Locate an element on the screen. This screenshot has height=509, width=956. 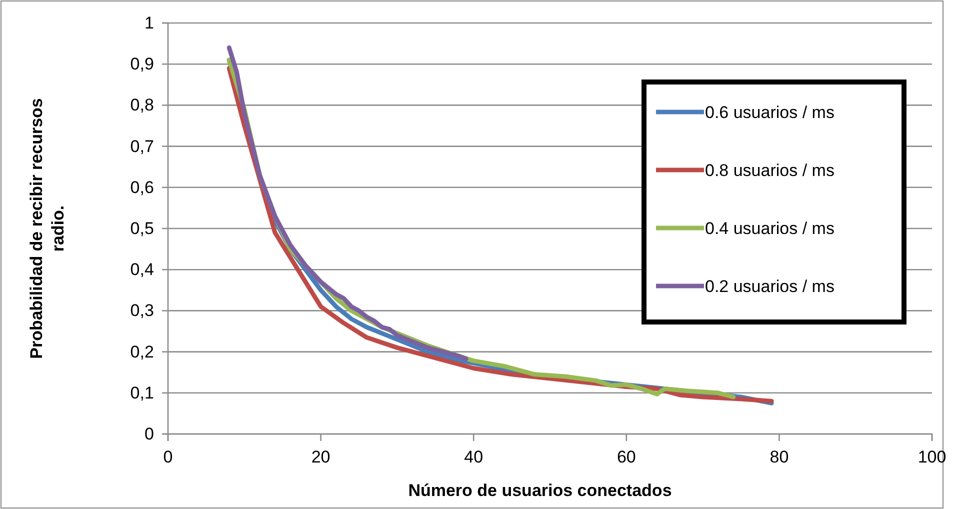
y-axis-title: Probabilidad de recibir recursos radio. is located at coordinates (47, 228).